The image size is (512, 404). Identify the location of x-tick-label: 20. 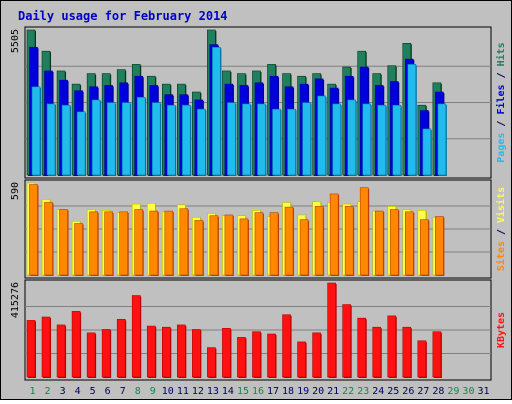
(318, 391).